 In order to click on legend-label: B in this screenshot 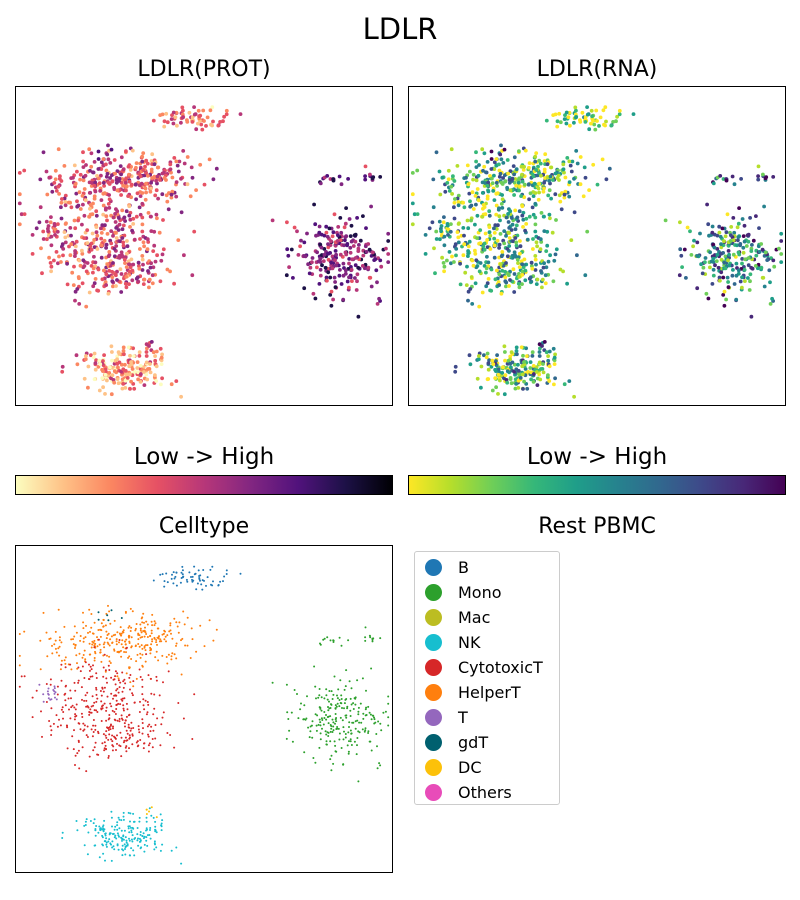, I will do `click(463, 567)`.